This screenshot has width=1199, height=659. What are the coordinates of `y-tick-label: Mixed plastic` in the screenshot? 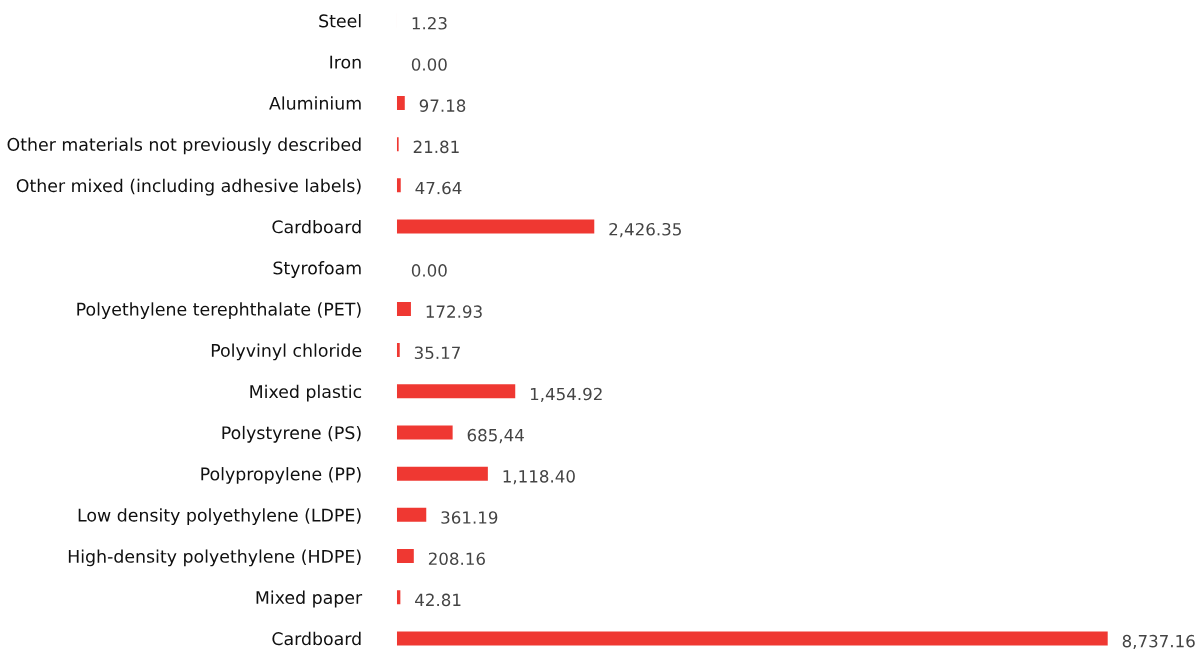 It's located at (306, 393).